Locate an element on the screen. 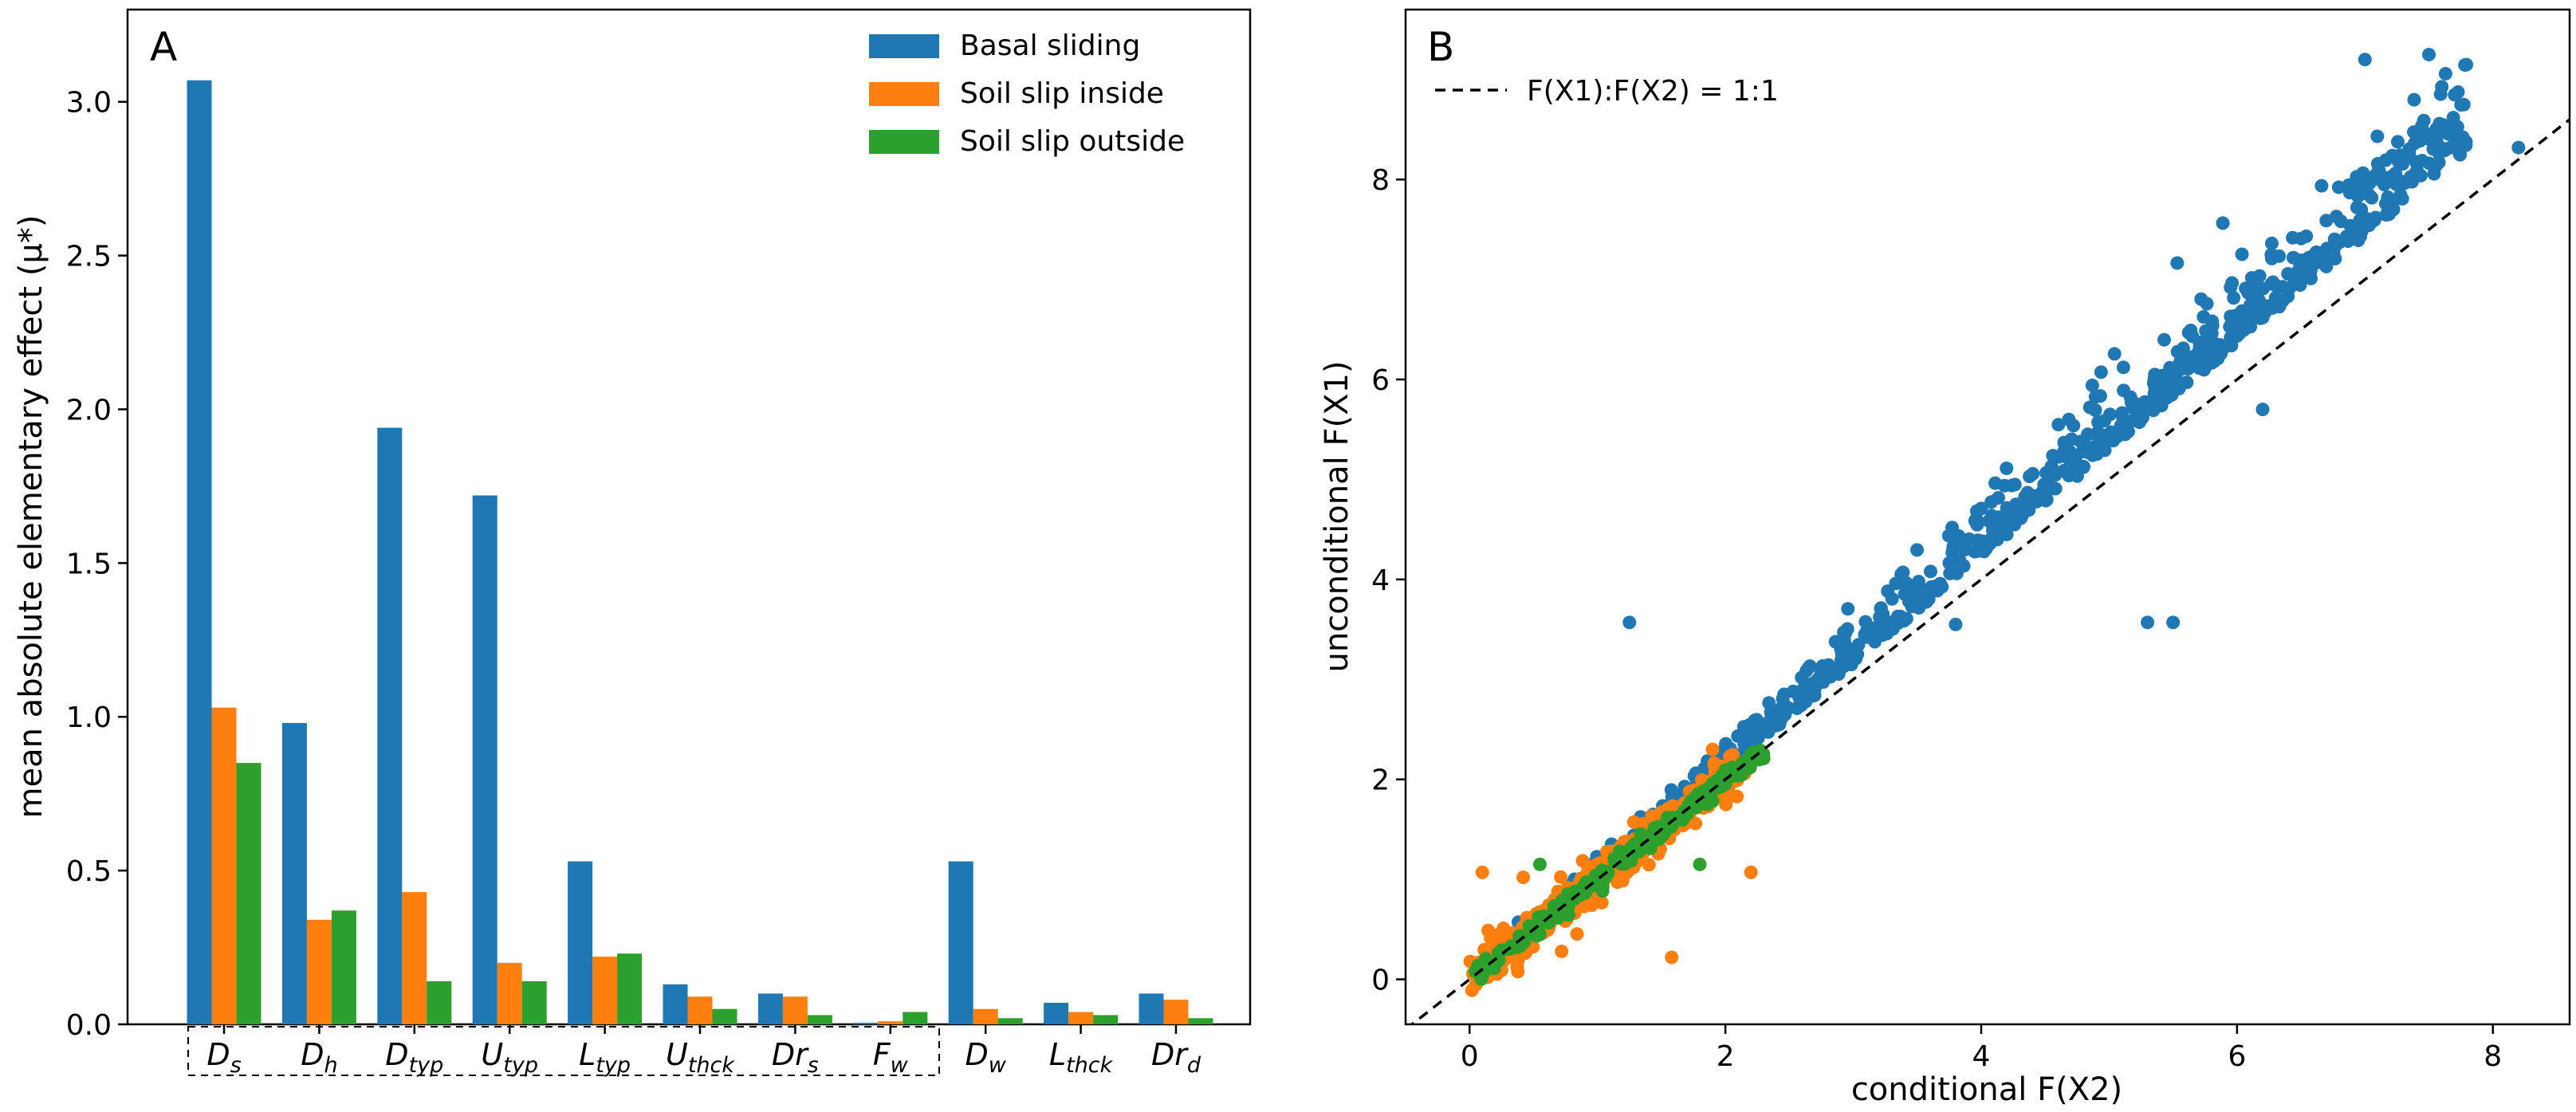  x-tick-label: Ltyp is located at coordinates (605, 1057).